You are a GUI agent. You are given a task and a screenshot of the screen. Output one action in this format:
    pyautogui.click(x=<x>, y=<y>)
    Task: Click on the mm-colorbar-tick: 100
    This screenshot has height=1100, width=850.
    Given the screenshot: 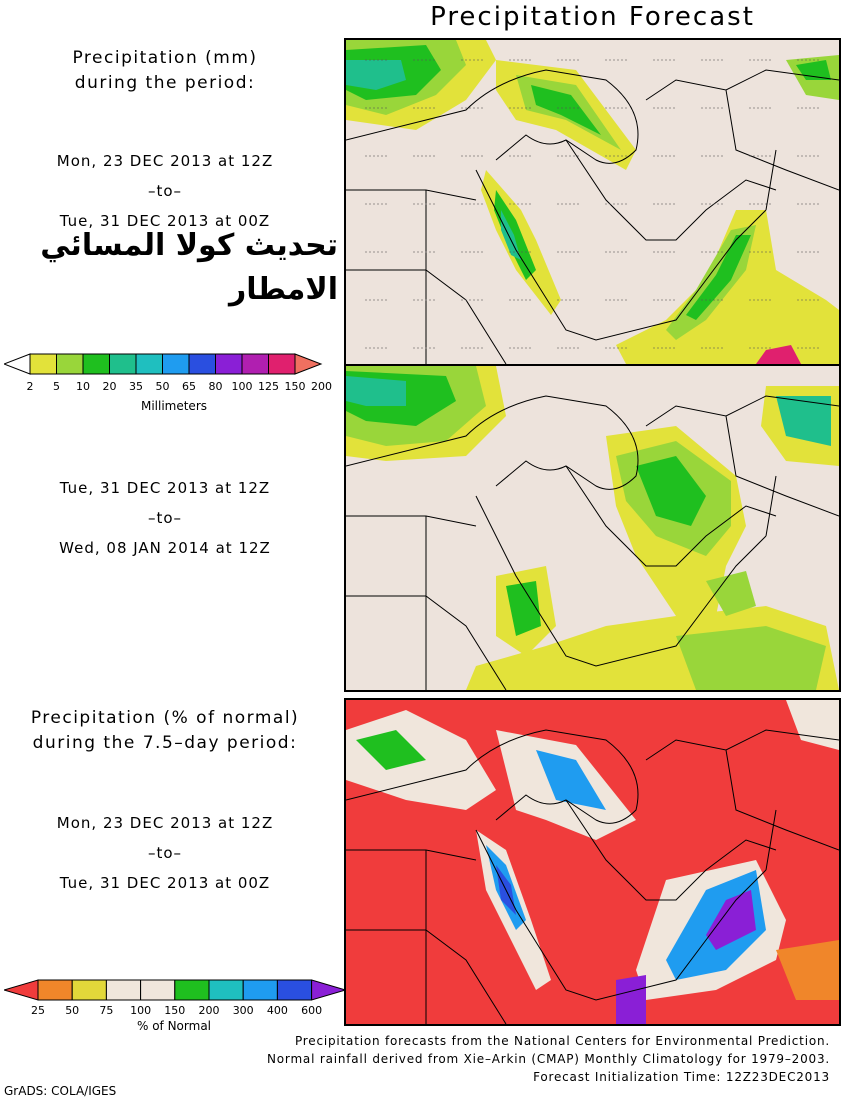 What is the action you would take?
    pyautogui.click(x=242, y=386)
    